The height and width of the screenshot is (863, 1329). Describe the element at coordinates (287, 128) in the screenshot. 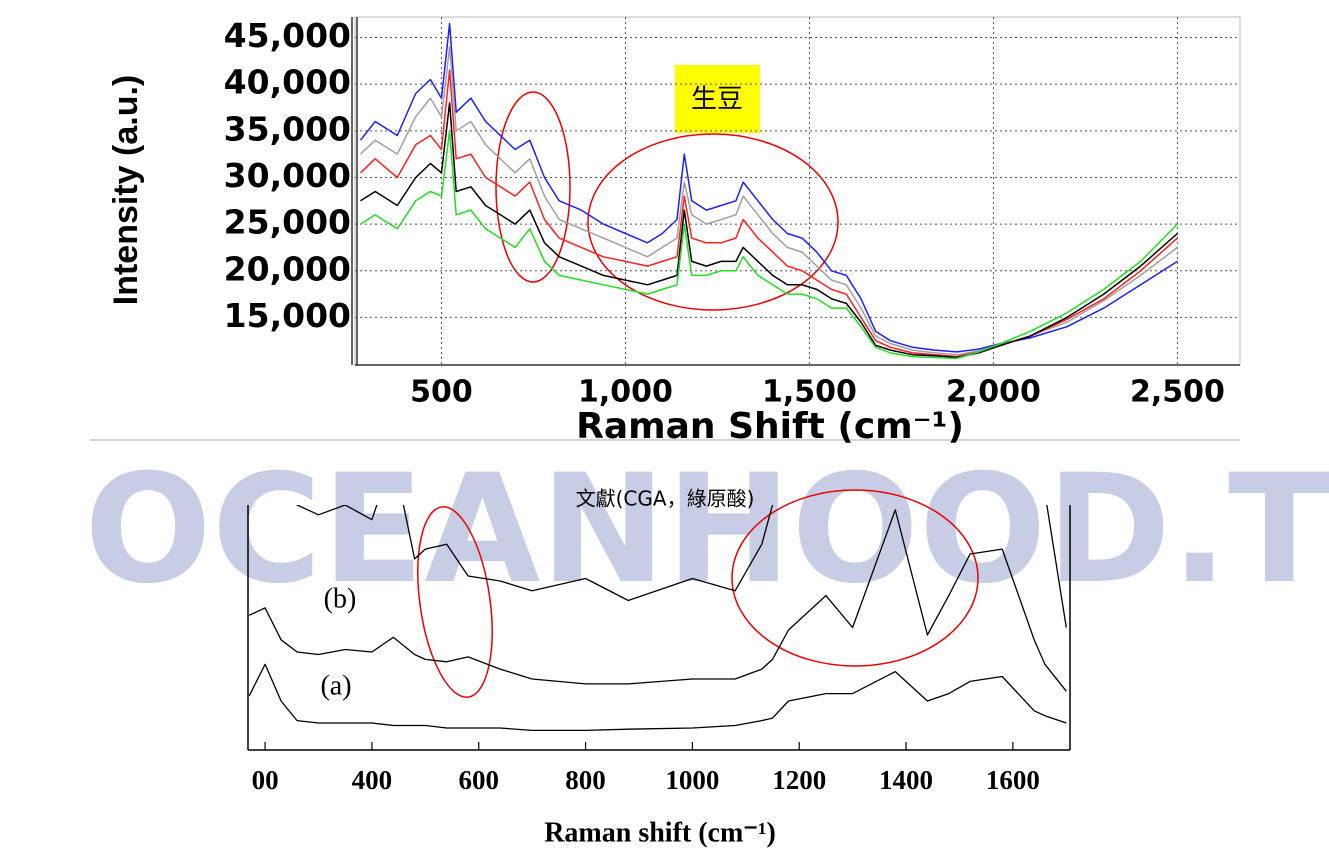

I see `y-tick-label: 35,000` at that location.